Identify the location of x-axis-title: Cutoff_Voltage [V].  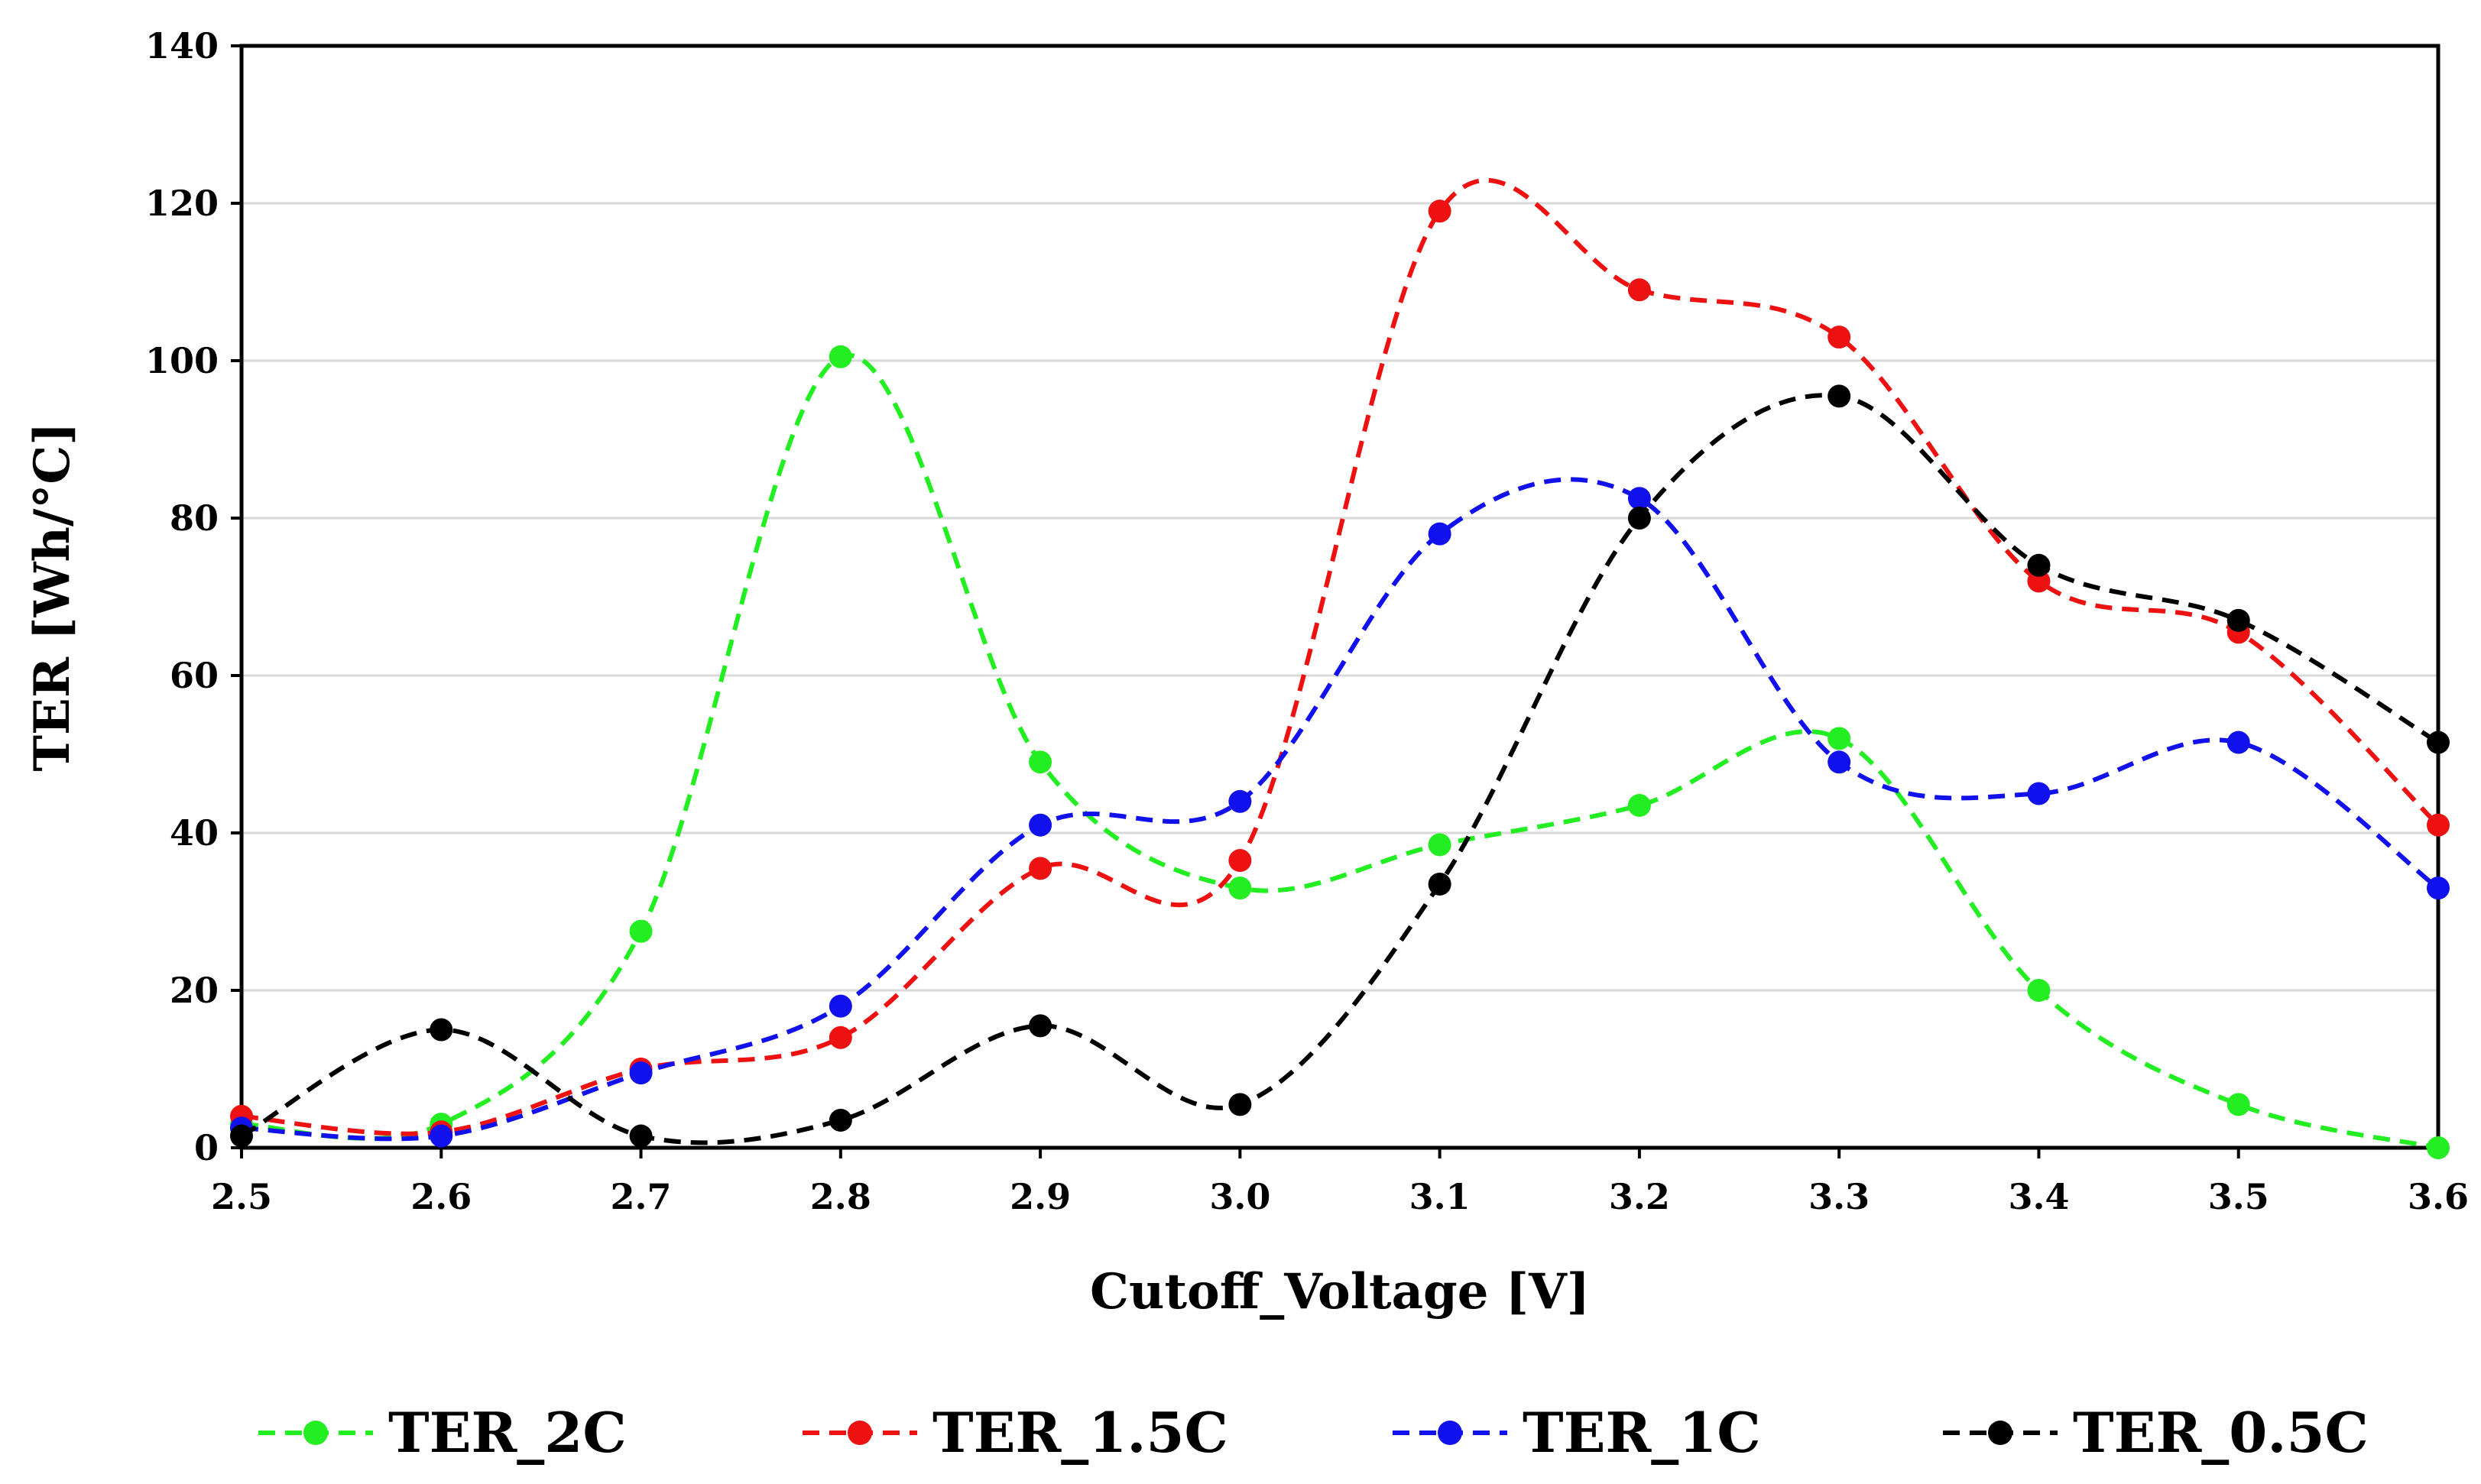
(1340, 1292).